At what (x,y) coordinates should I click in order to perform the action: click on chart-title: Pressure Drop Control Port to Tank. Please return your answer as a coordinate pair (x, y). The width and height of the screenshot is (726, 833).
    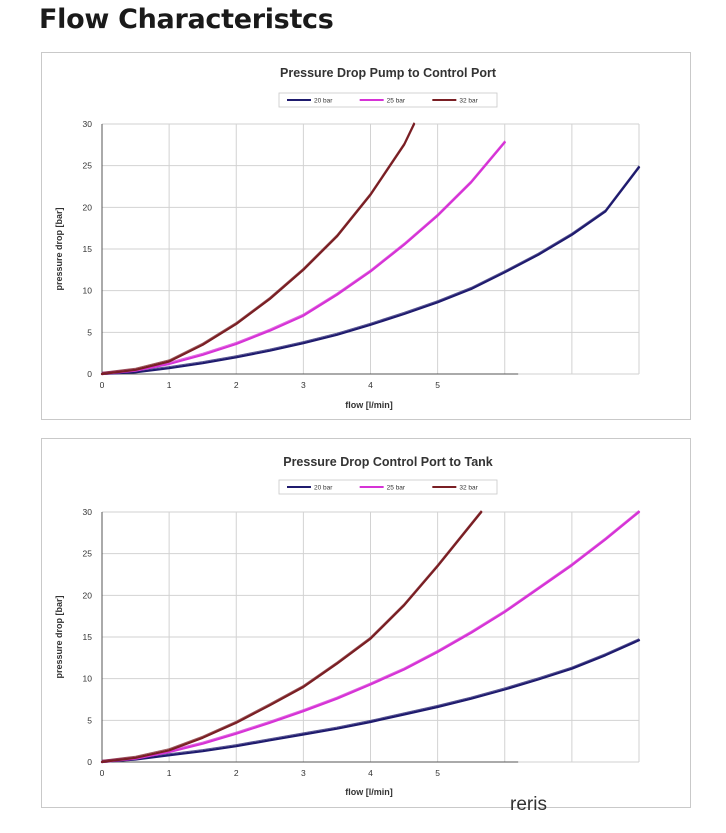
    Looking at the image, I should click on (388, 462).